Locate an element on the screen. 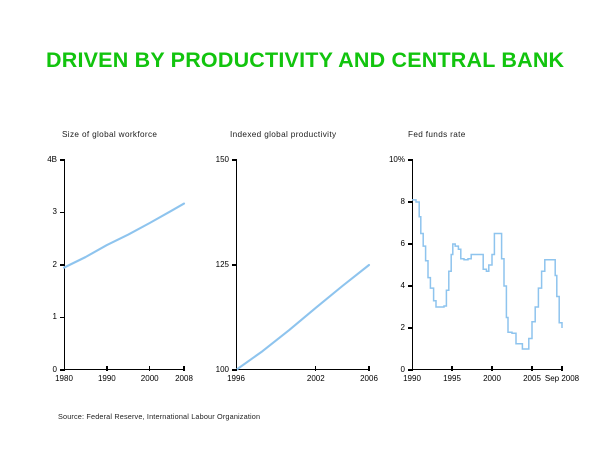 This screenshot has height=463, width=600. y-tick-label: 6 is located at coordinates (402, 243).